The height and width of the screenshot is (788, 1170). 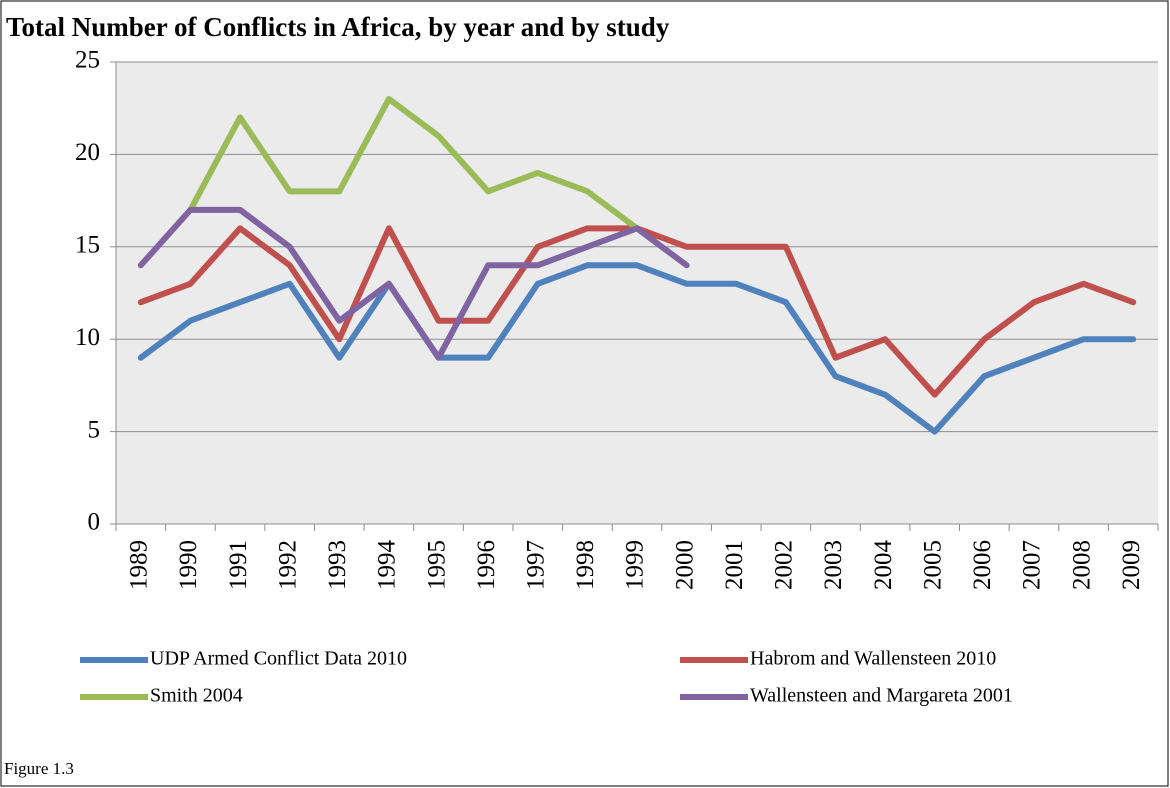 What do you see at coordinates (39, 768) in the screenshot?
I see `caption: Figure 1.3` at bounding box center [39, 768].